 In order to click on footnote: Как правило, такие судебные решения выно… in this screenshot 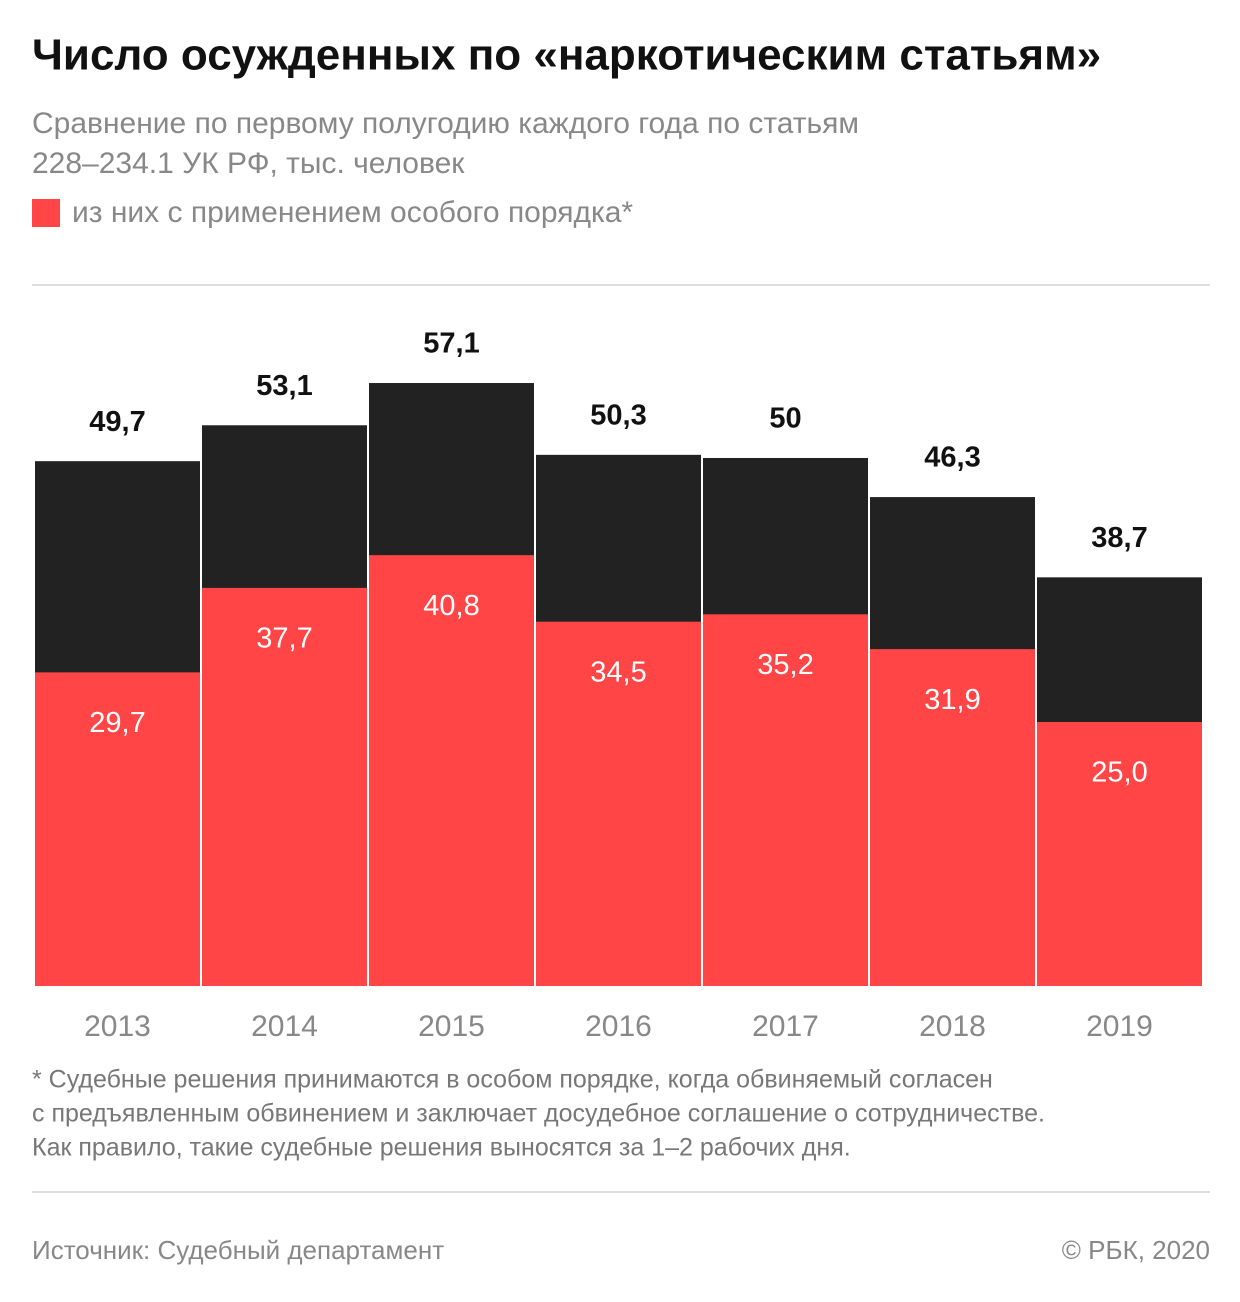, I will do `click(441, 1148)`.